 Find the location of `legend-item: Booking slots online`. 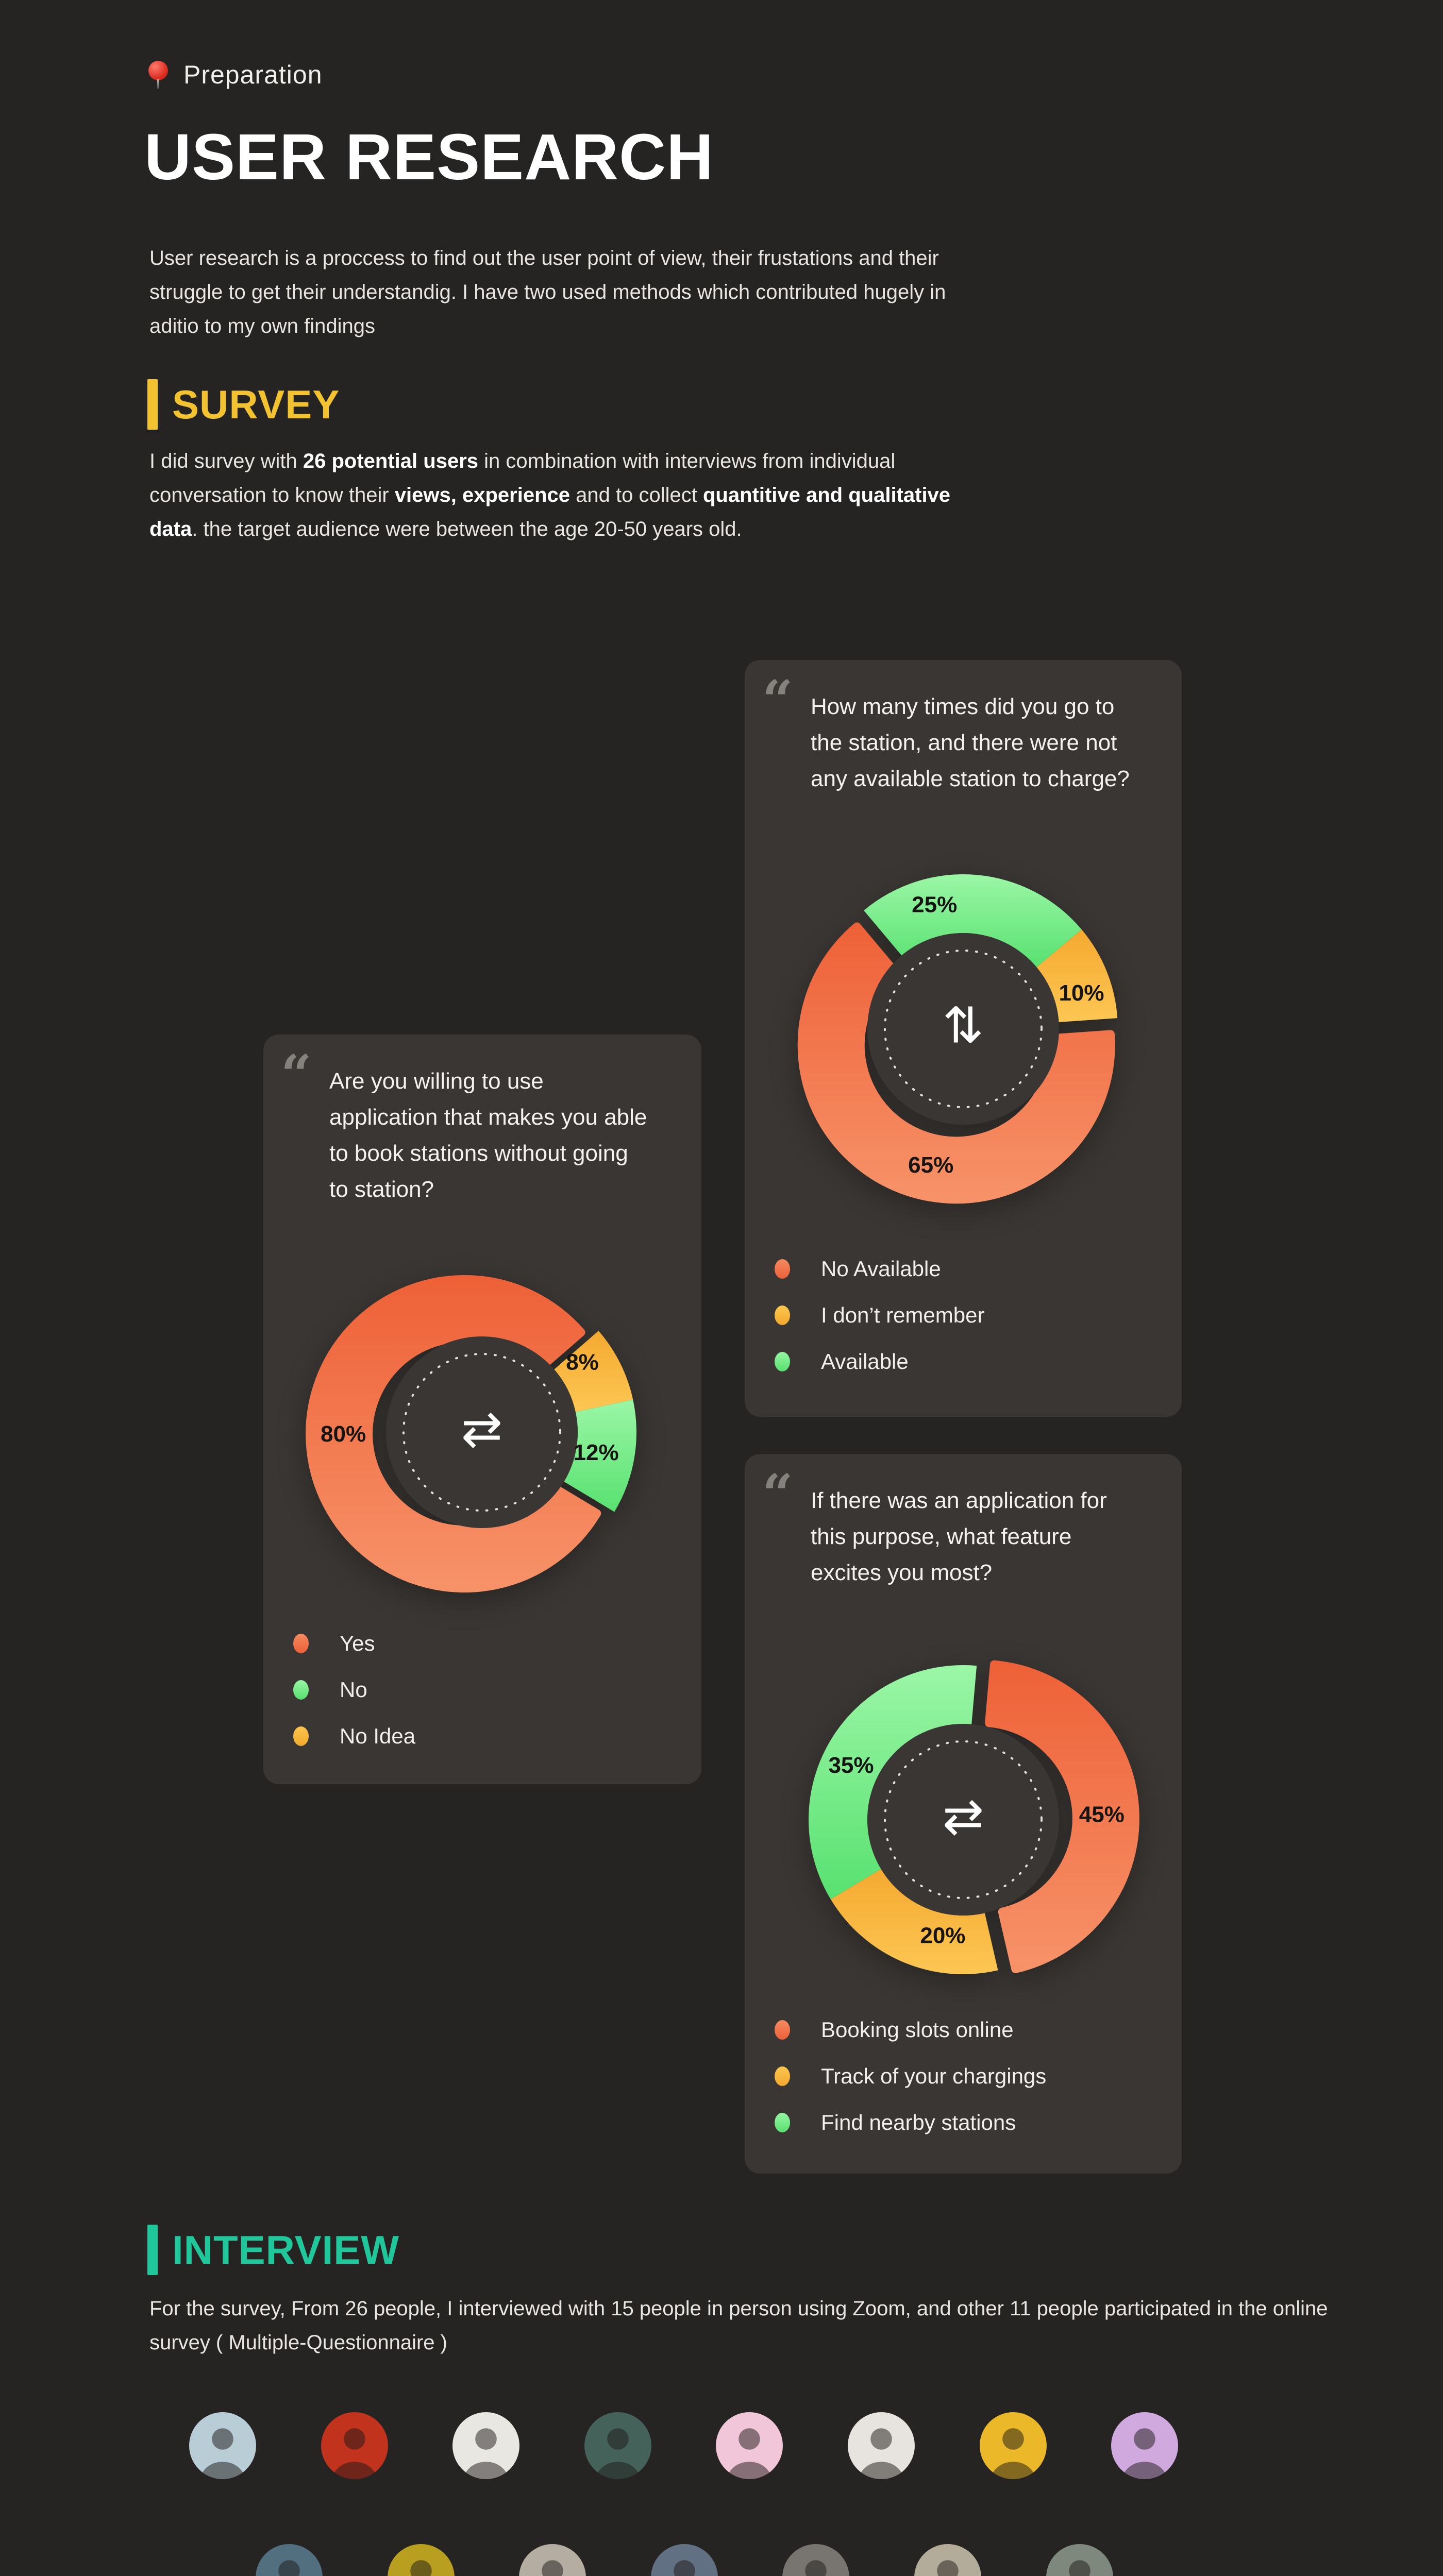

legend-item: Booking slots online is located at coordinates (910, 2030).